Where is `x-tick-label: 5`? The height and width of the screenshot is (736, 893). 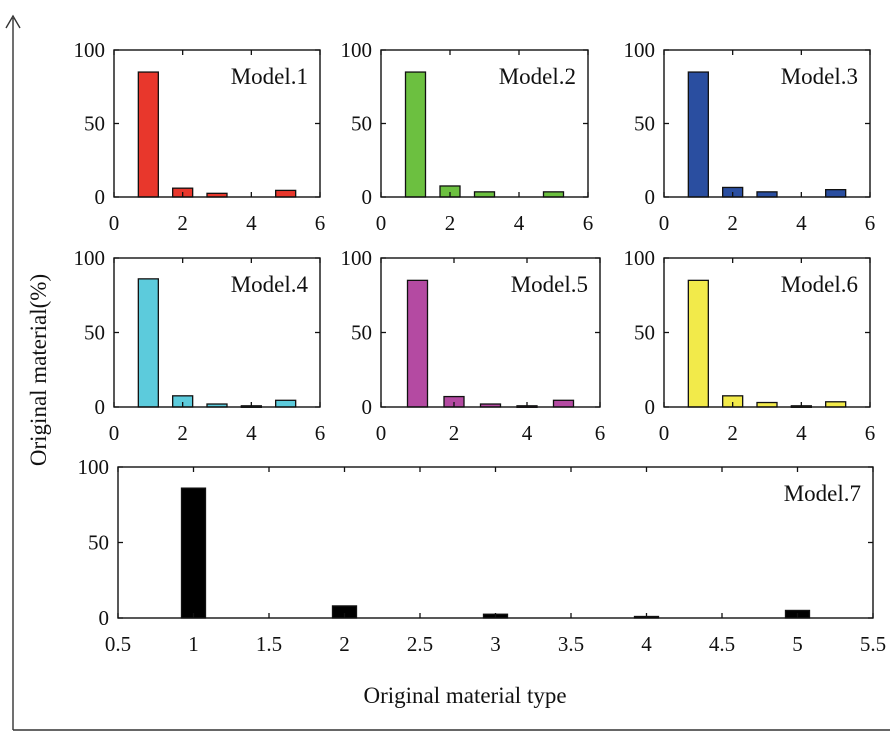
x-tick-label: 5 is located at coordinates (797, 644).